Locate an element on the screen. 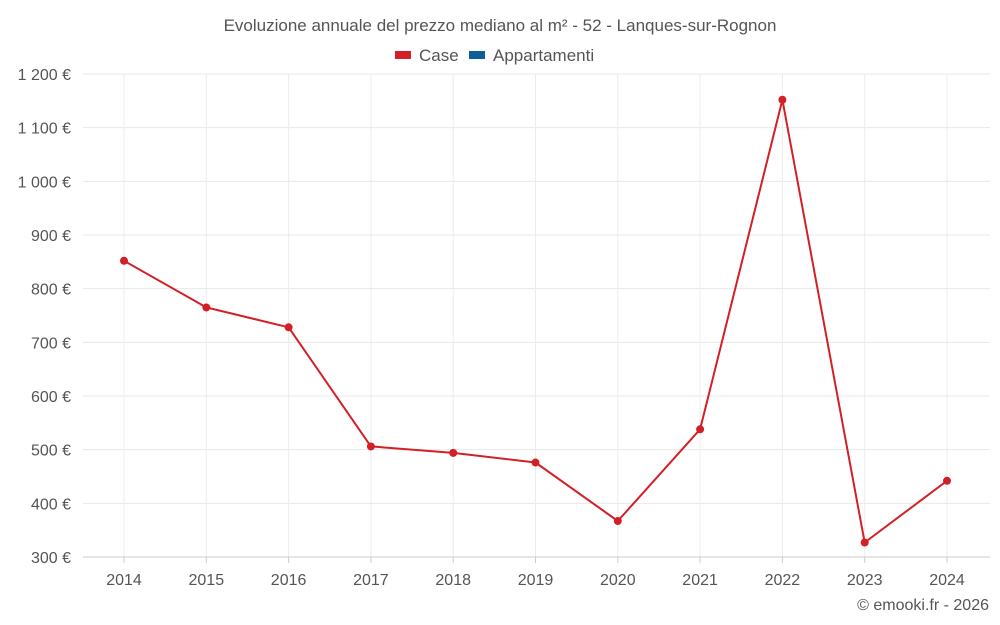 This screenshot has width=1000, height=625. legend-item-appartamenti: Appartamenti is located at coordinates (531, 55).